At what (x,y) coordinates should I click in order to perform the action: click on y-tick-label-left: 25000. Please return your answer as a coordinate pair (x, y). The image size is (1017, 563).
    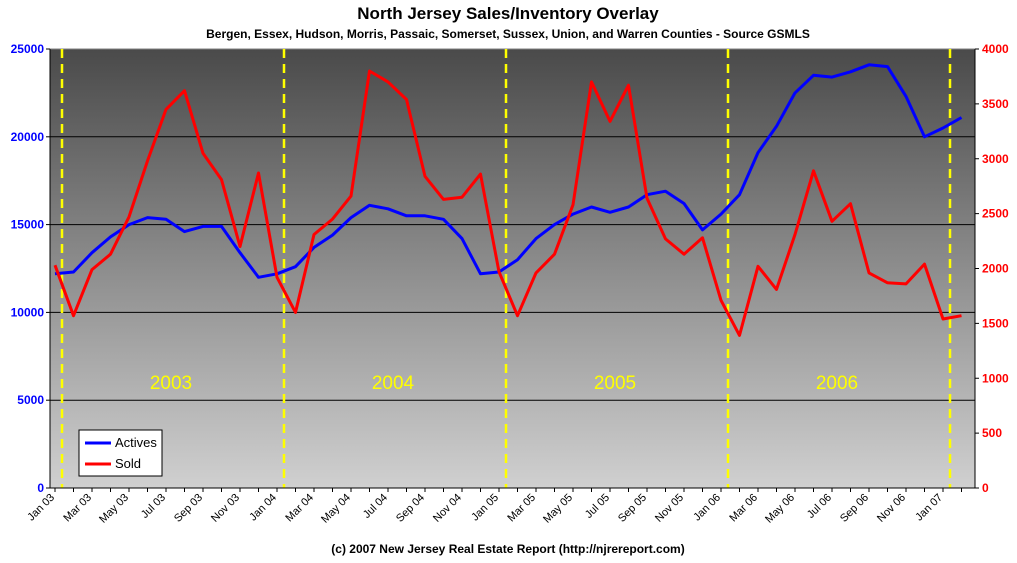
    Looking at the image, I should click on (28, 49).